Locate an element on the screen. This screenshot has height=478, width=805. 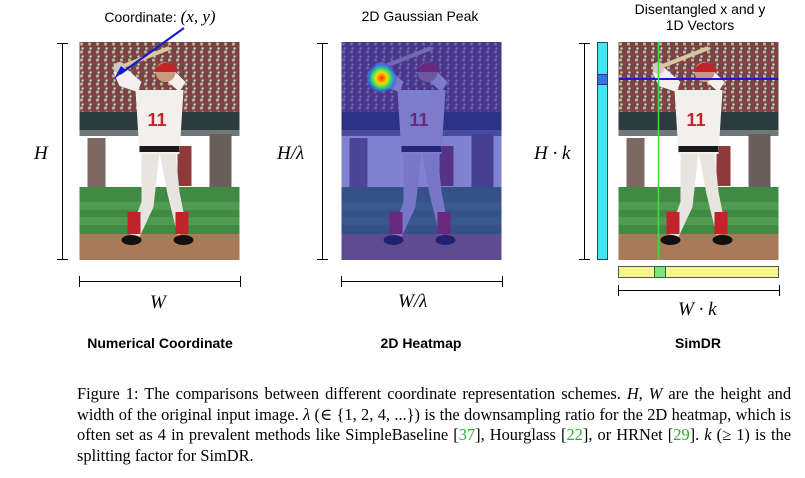
numerical-height-tick-bottom is located at coordinates (62, 259).